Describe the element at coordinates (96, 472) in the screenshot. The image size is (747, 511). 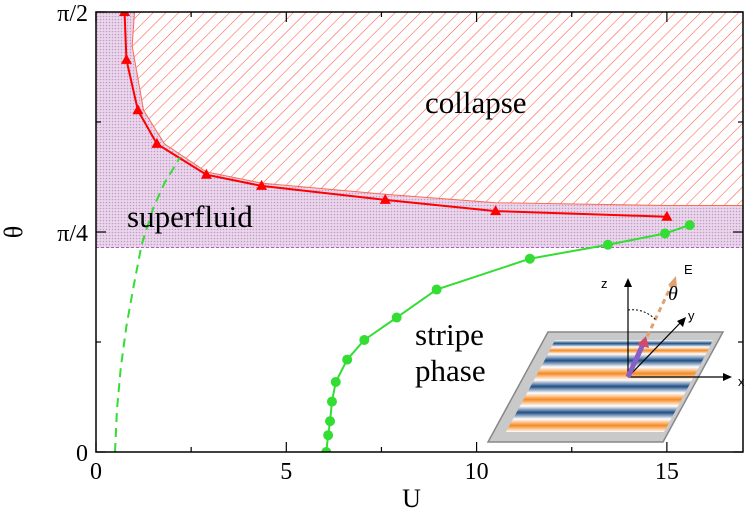
I see `x-tick-label: 0` at that location.